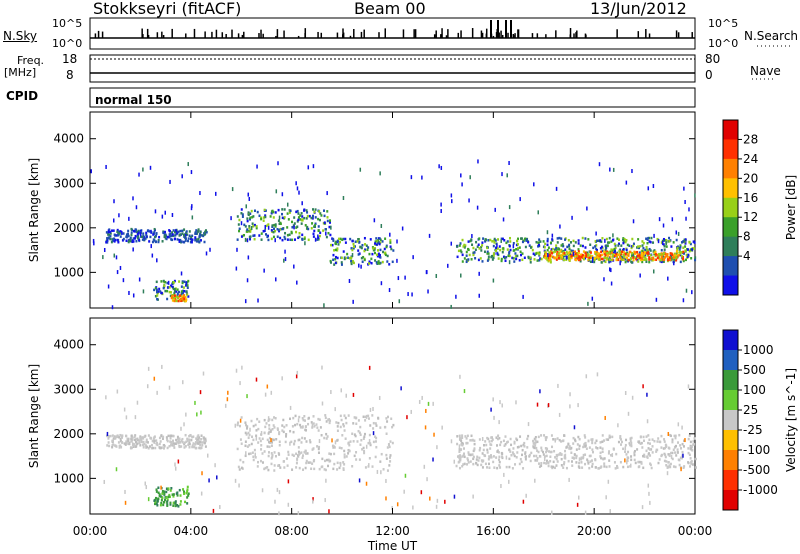 This screenshot has width=800, height=554. Describe the element at coordinates (730, 207) in the screenshot. I see `colorbar-frame` at that location.